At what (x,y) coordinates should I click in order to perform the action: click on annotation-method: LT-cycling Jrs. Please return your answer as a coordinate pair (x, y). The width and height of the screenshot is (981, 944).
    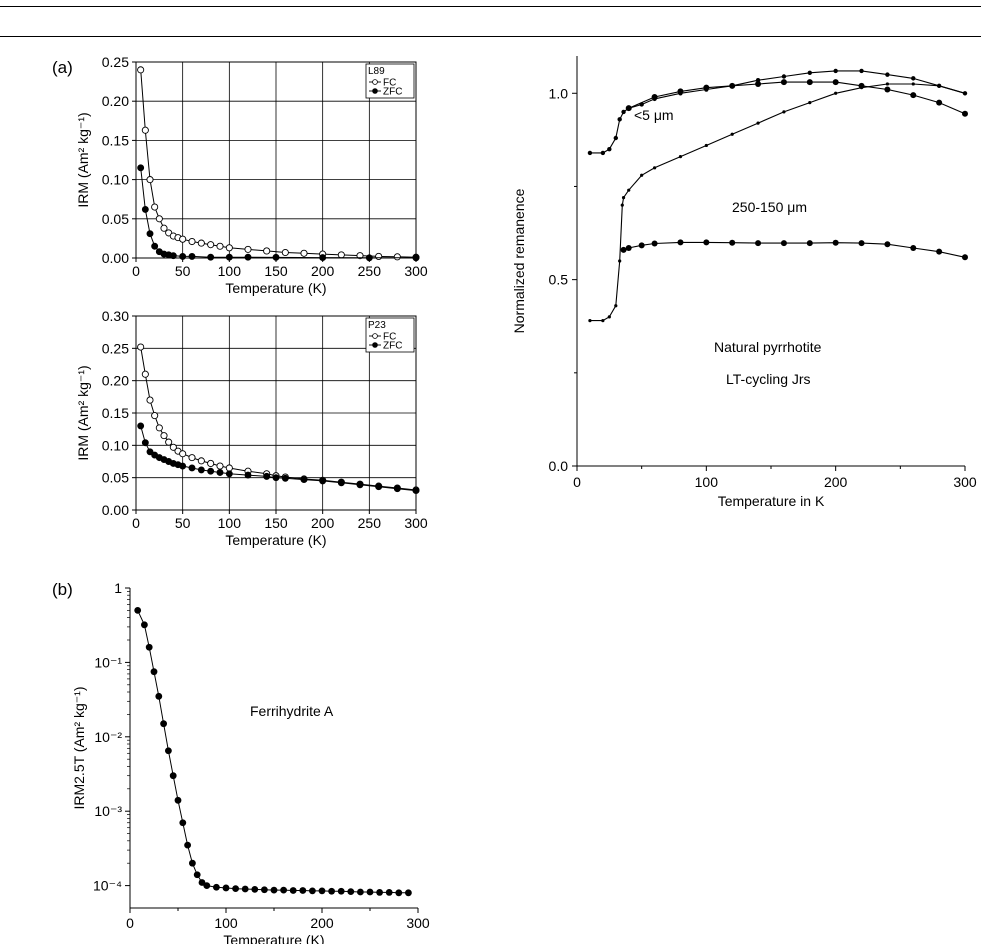
    Looking at the image, I should click on (768, 379).